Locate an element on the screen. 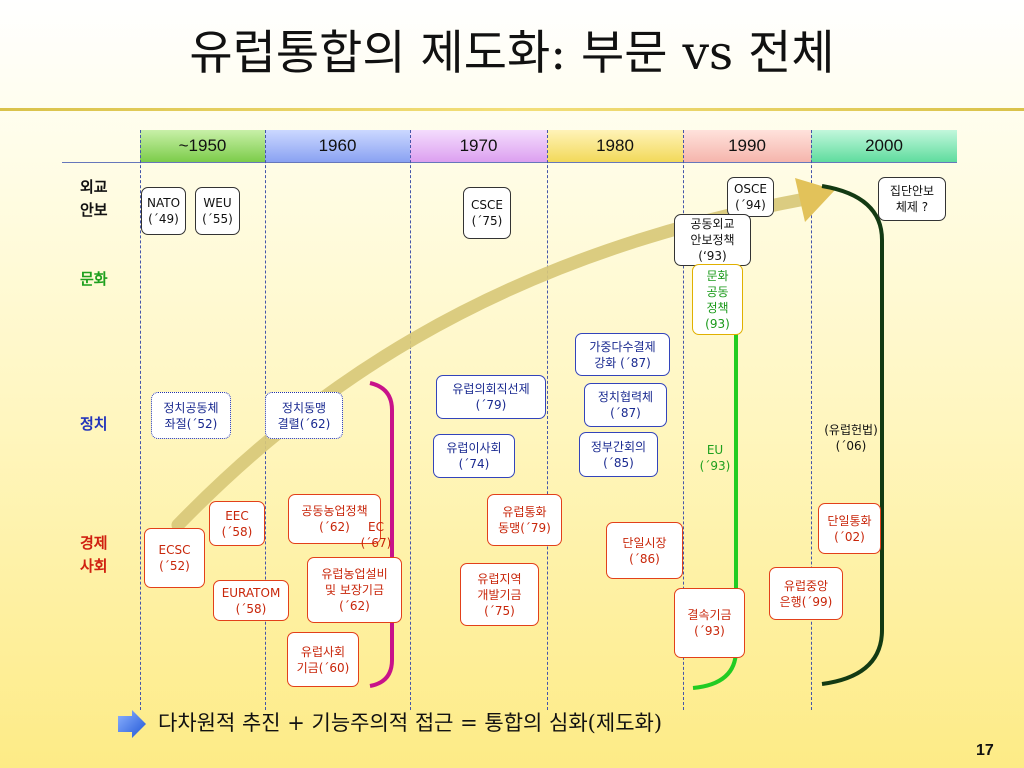  constitution-label: (유럽헌법) (´06) is located at coordinates (851, 438).